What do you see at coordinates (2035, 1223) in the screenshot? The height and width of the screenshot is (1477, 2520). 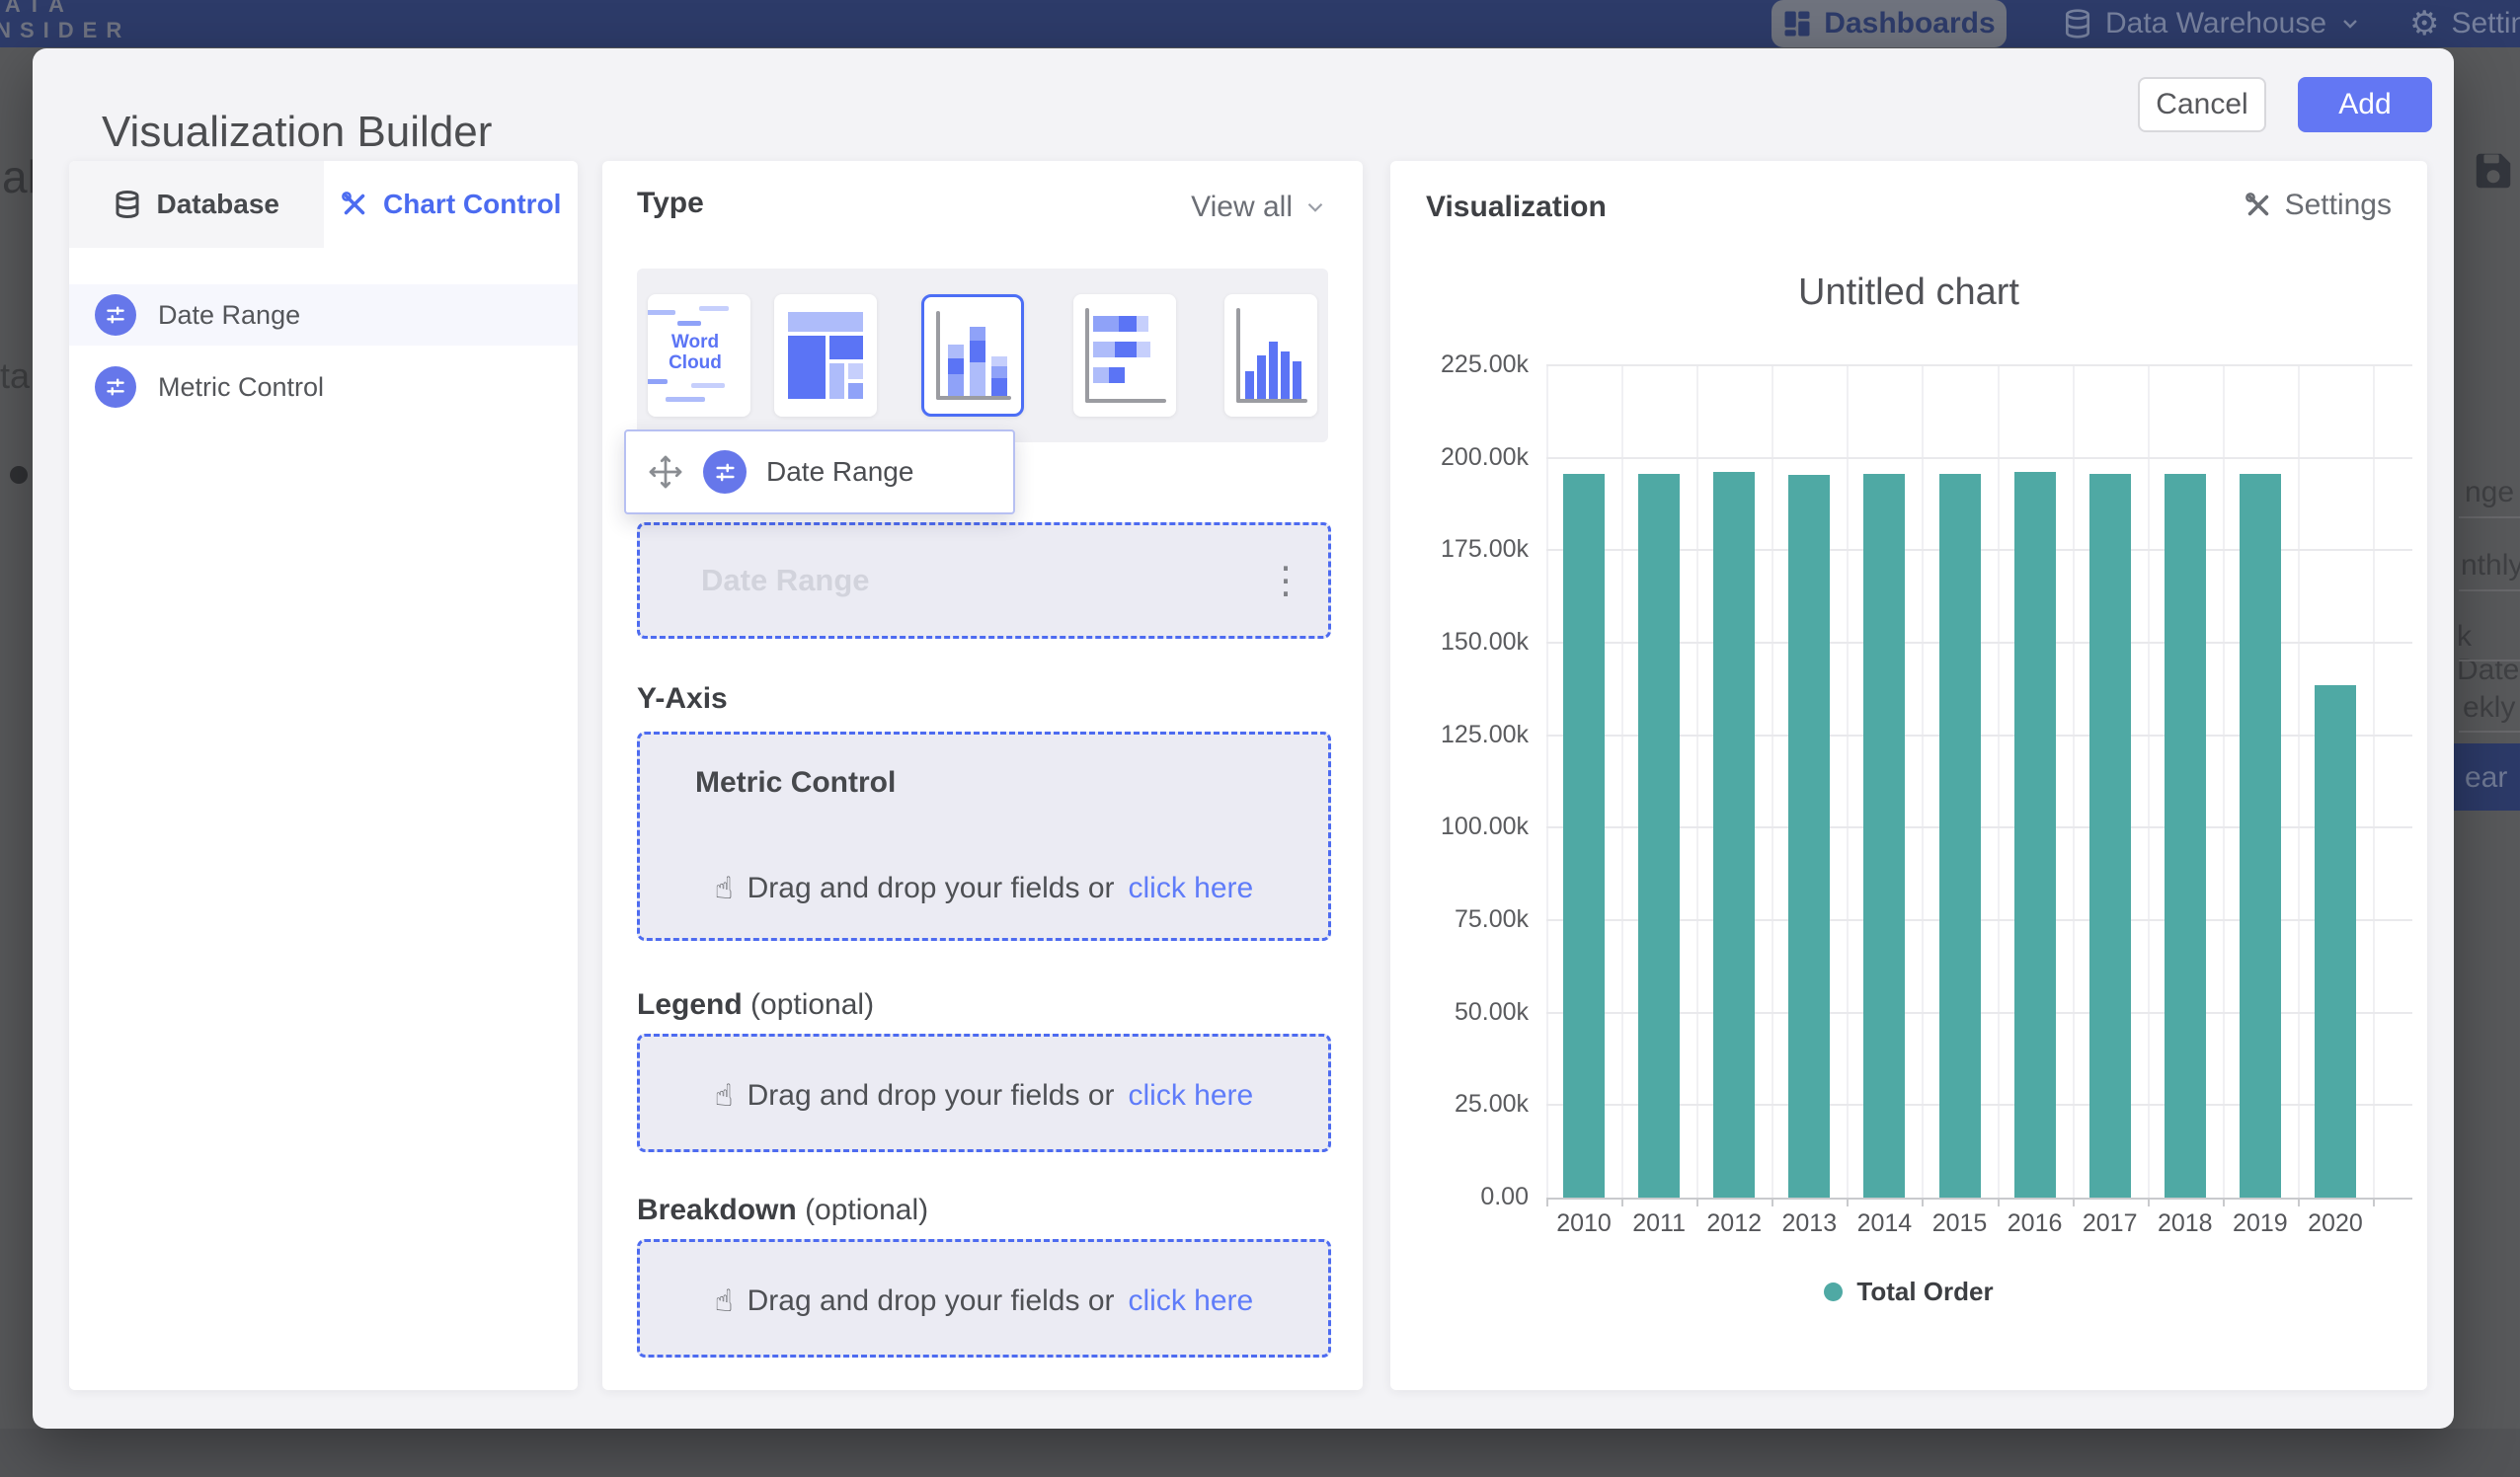 I see `x-axis-tick-label: 2016` at bounding box center [2035, 1223].